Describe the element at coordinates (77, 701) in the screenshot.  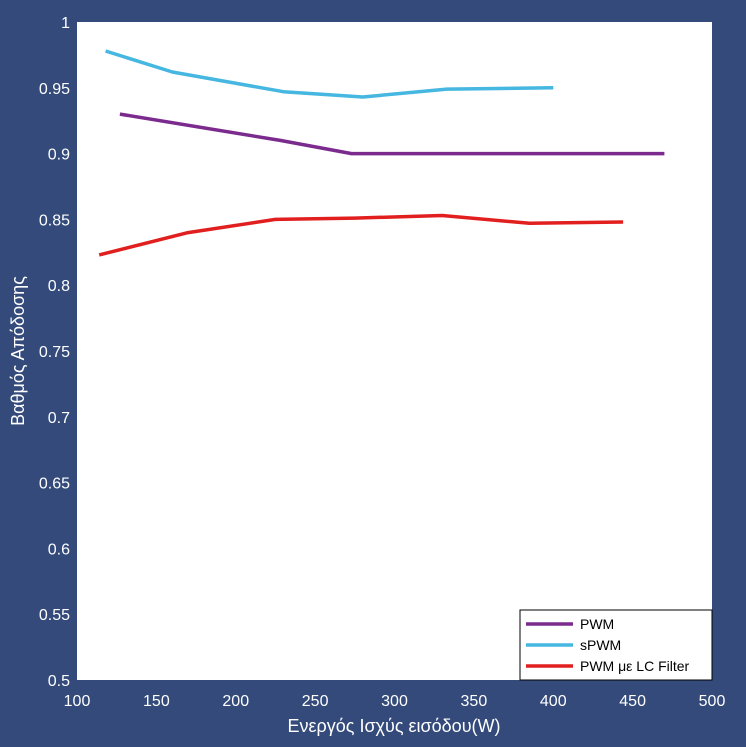
I see `x-tick-label: 100` at that location.